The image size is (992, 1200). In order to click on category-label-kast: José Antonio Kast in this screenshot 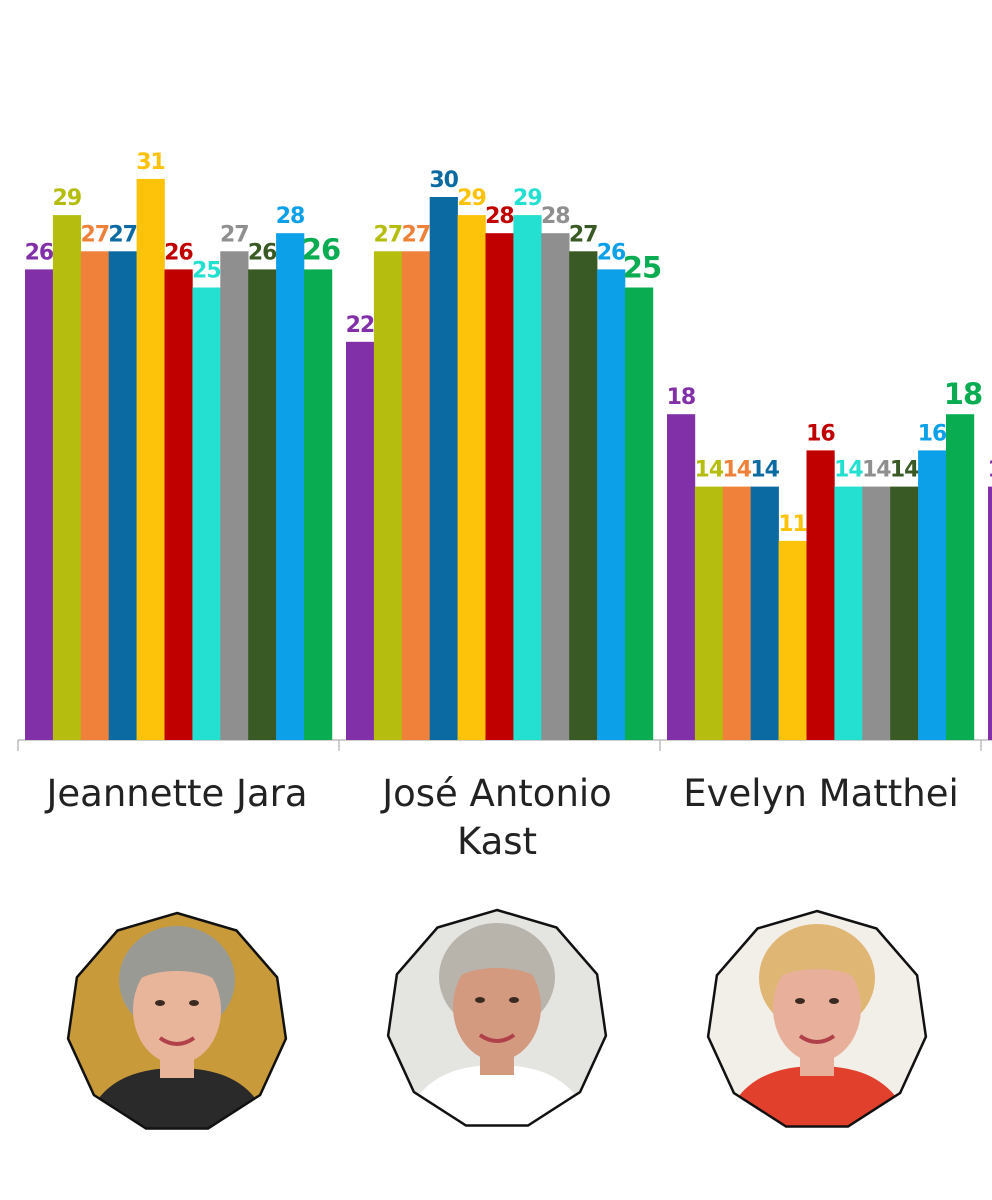, I will do `click(497, 817)`.